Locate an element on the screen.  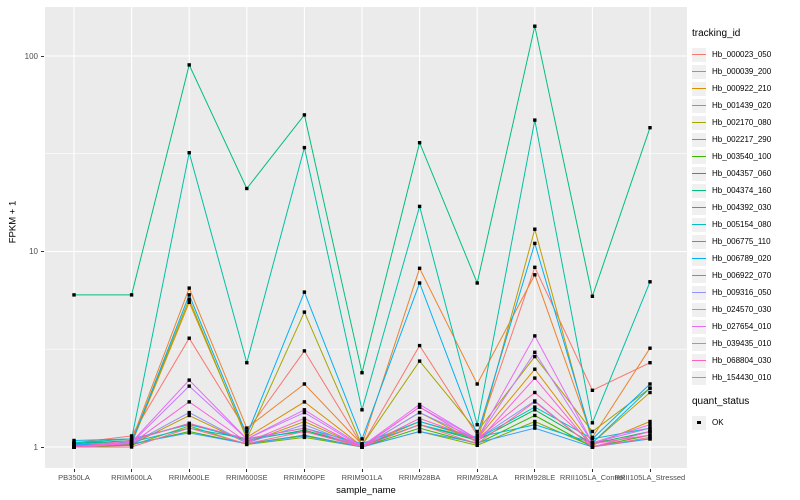
legend-item-Hb_004357_060: Hb_004357_060 is located at coordinates (745, 173).